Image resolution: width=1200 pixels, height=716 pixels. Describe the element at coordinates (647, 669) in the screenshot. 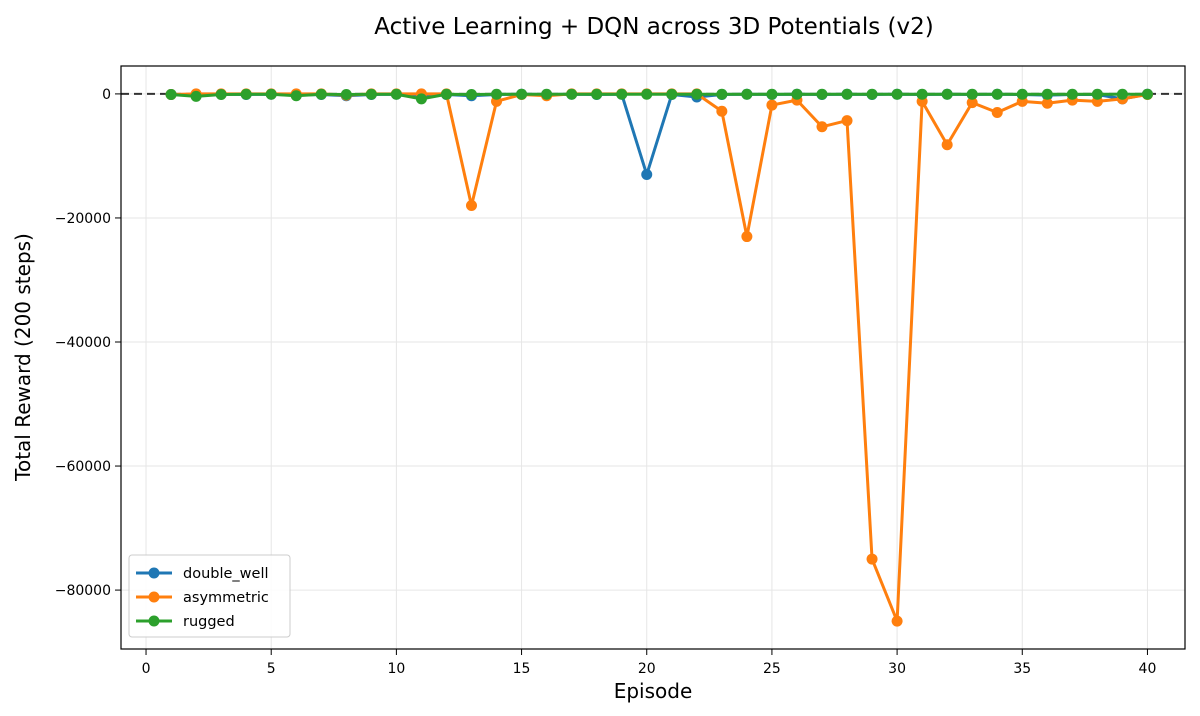

I see `x-tick-label: 20` at that location.